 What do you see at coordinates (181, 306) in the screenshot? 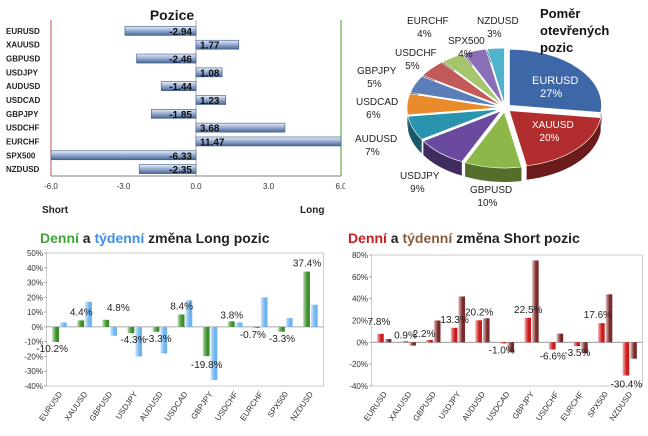
I see `data-label-usdcad: 8.4%` at bounding box center [181, 306].